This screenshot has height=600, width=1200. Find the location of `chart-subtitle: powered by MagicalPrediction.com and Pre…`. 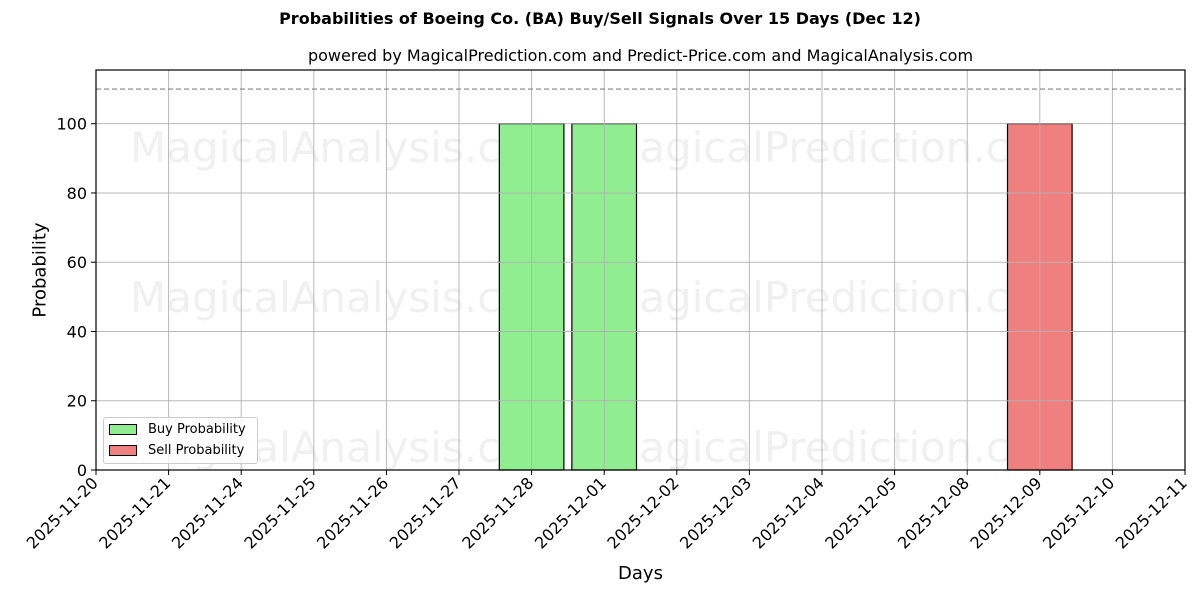

chart-subtitle: powered by MagicalPrediction.com and Pre… is located at coordinates (640, 55).